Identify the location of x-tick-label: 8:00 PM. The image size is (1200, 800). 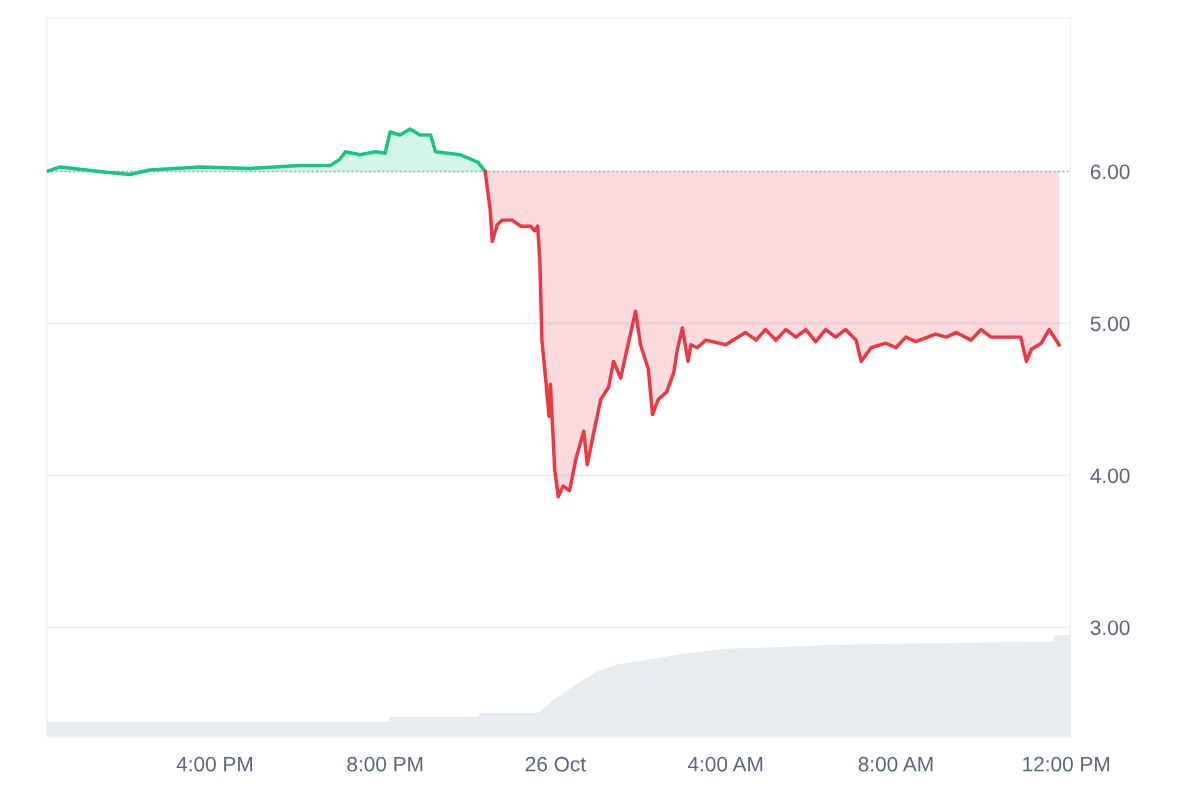
(385, 764).